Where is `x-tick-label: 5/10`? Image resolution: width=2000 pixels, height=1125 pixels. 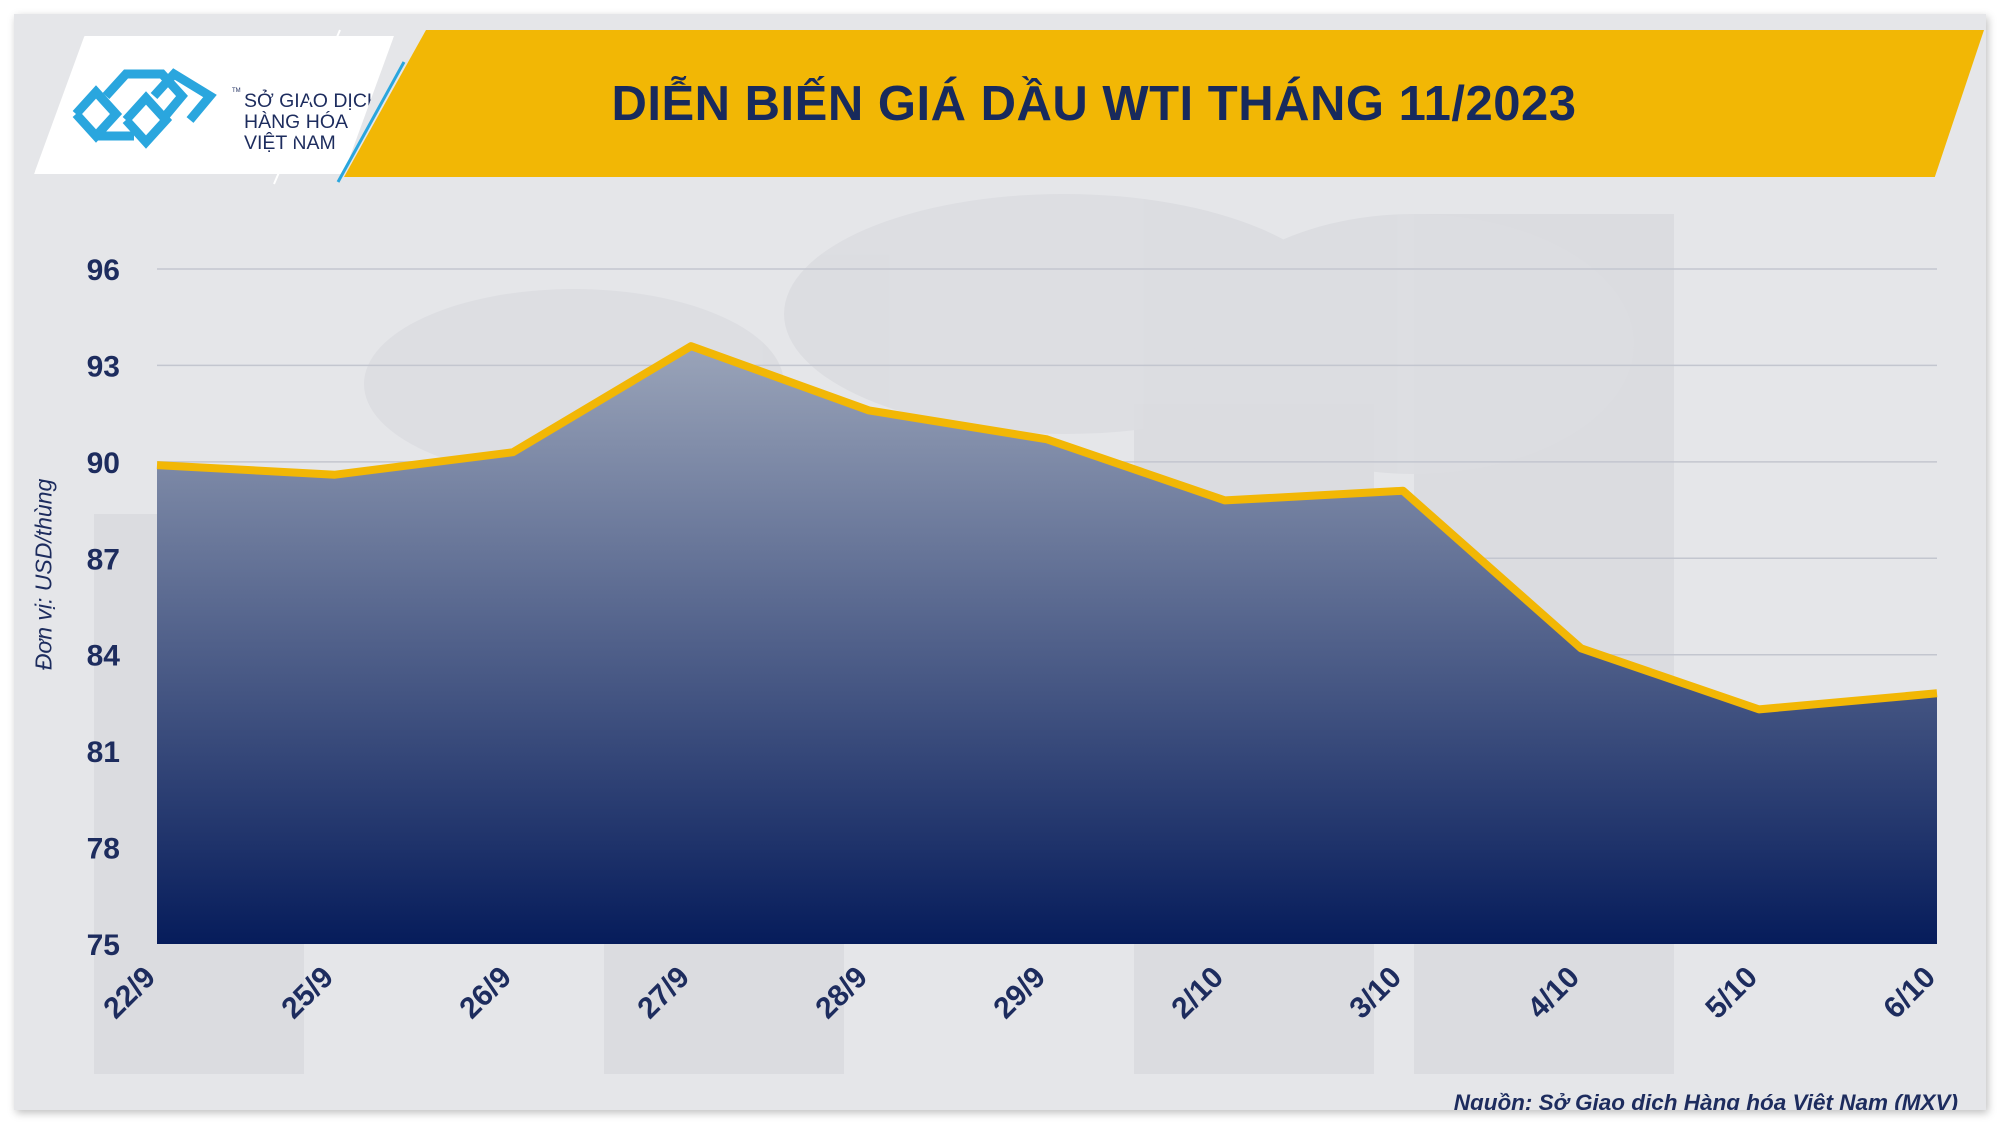
x-tick-label: 5/10 is located at coordinates (1731, 993).